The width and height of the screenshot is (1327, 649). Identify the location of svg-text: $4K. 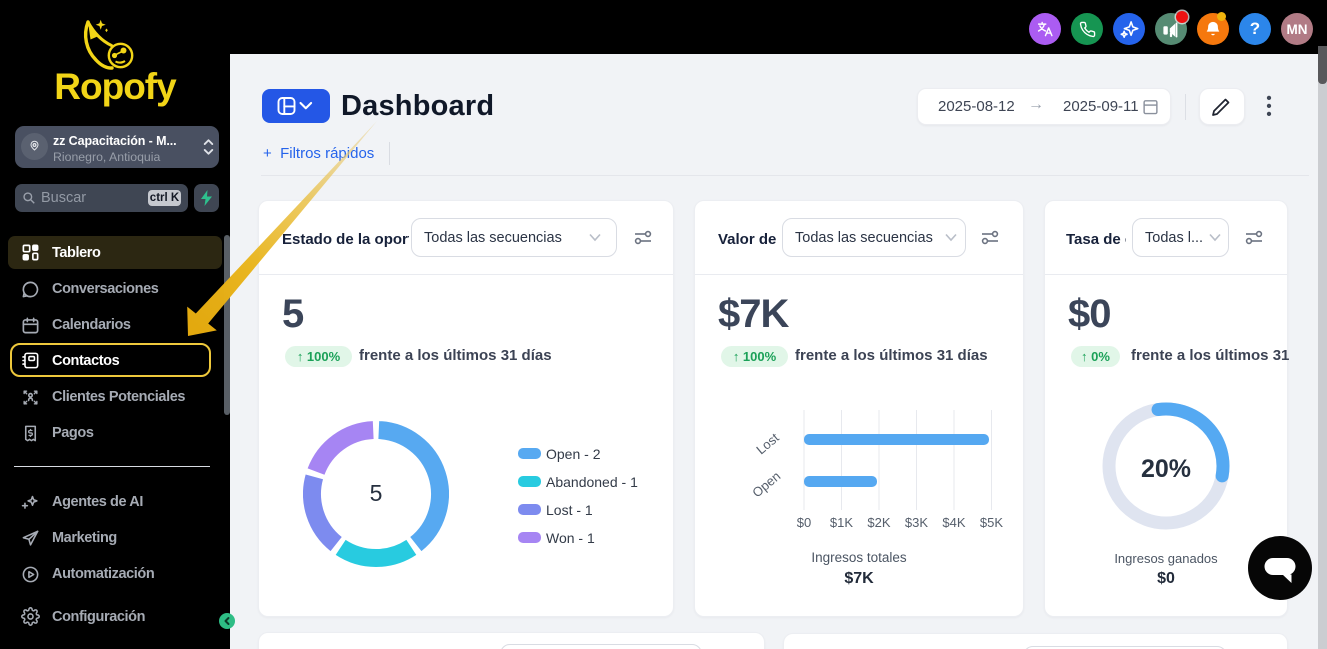
(953, 522).